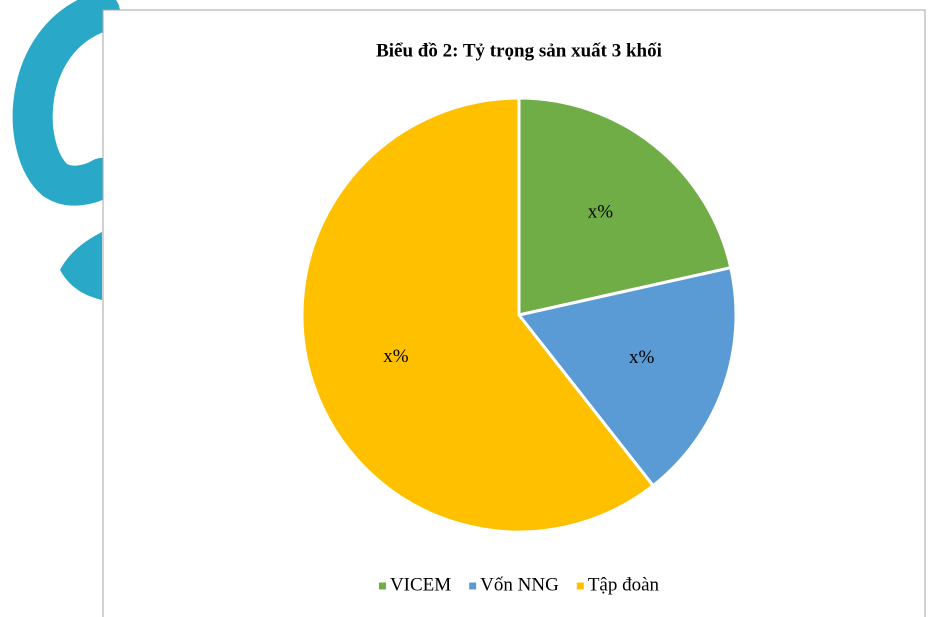 The height and width of the screenshot is (617, 928). I want to click on chart-title: Biểu đồ 2: Tỷ trọng sản xuất 3 khối, so click(519, 50).